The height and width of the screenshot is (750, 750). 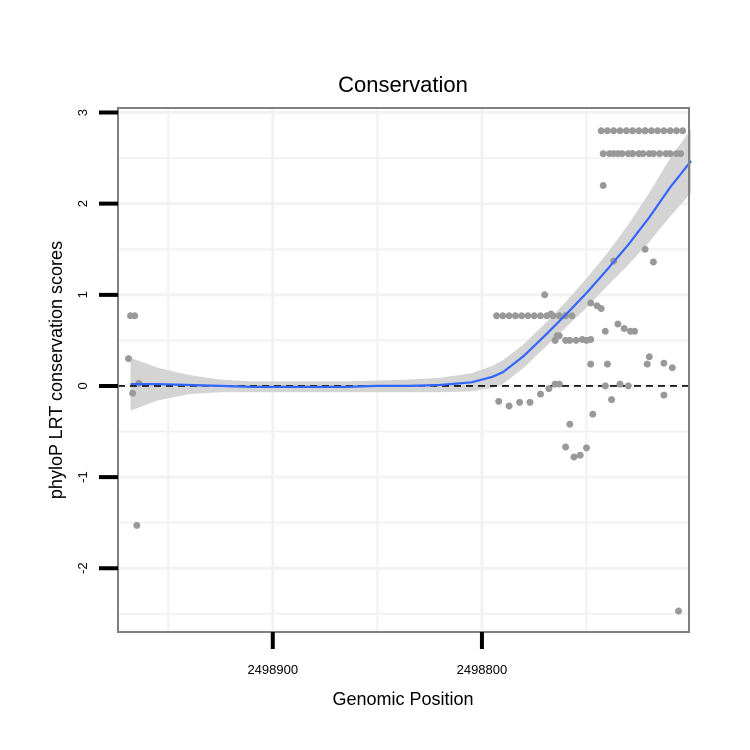 I want to click on y-tick-label: -2, so click(x=82, y=568).